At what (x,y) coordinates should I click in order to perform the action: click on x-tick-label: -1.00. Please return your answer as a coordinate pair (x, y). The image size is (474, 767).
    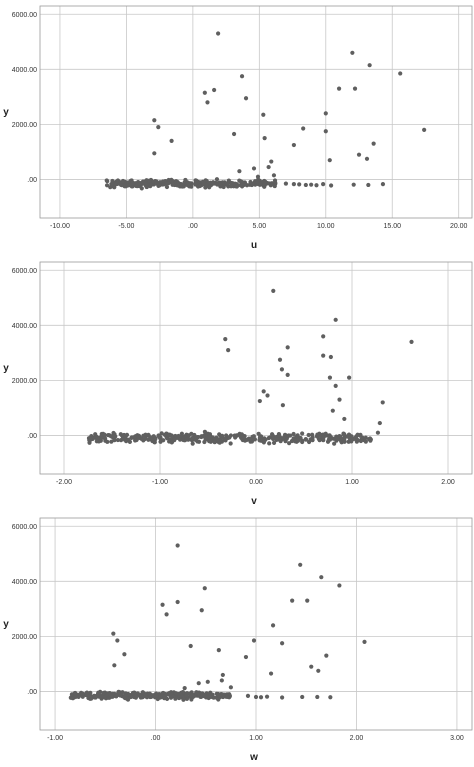
    Looking at the image, I should click on (160, 482).